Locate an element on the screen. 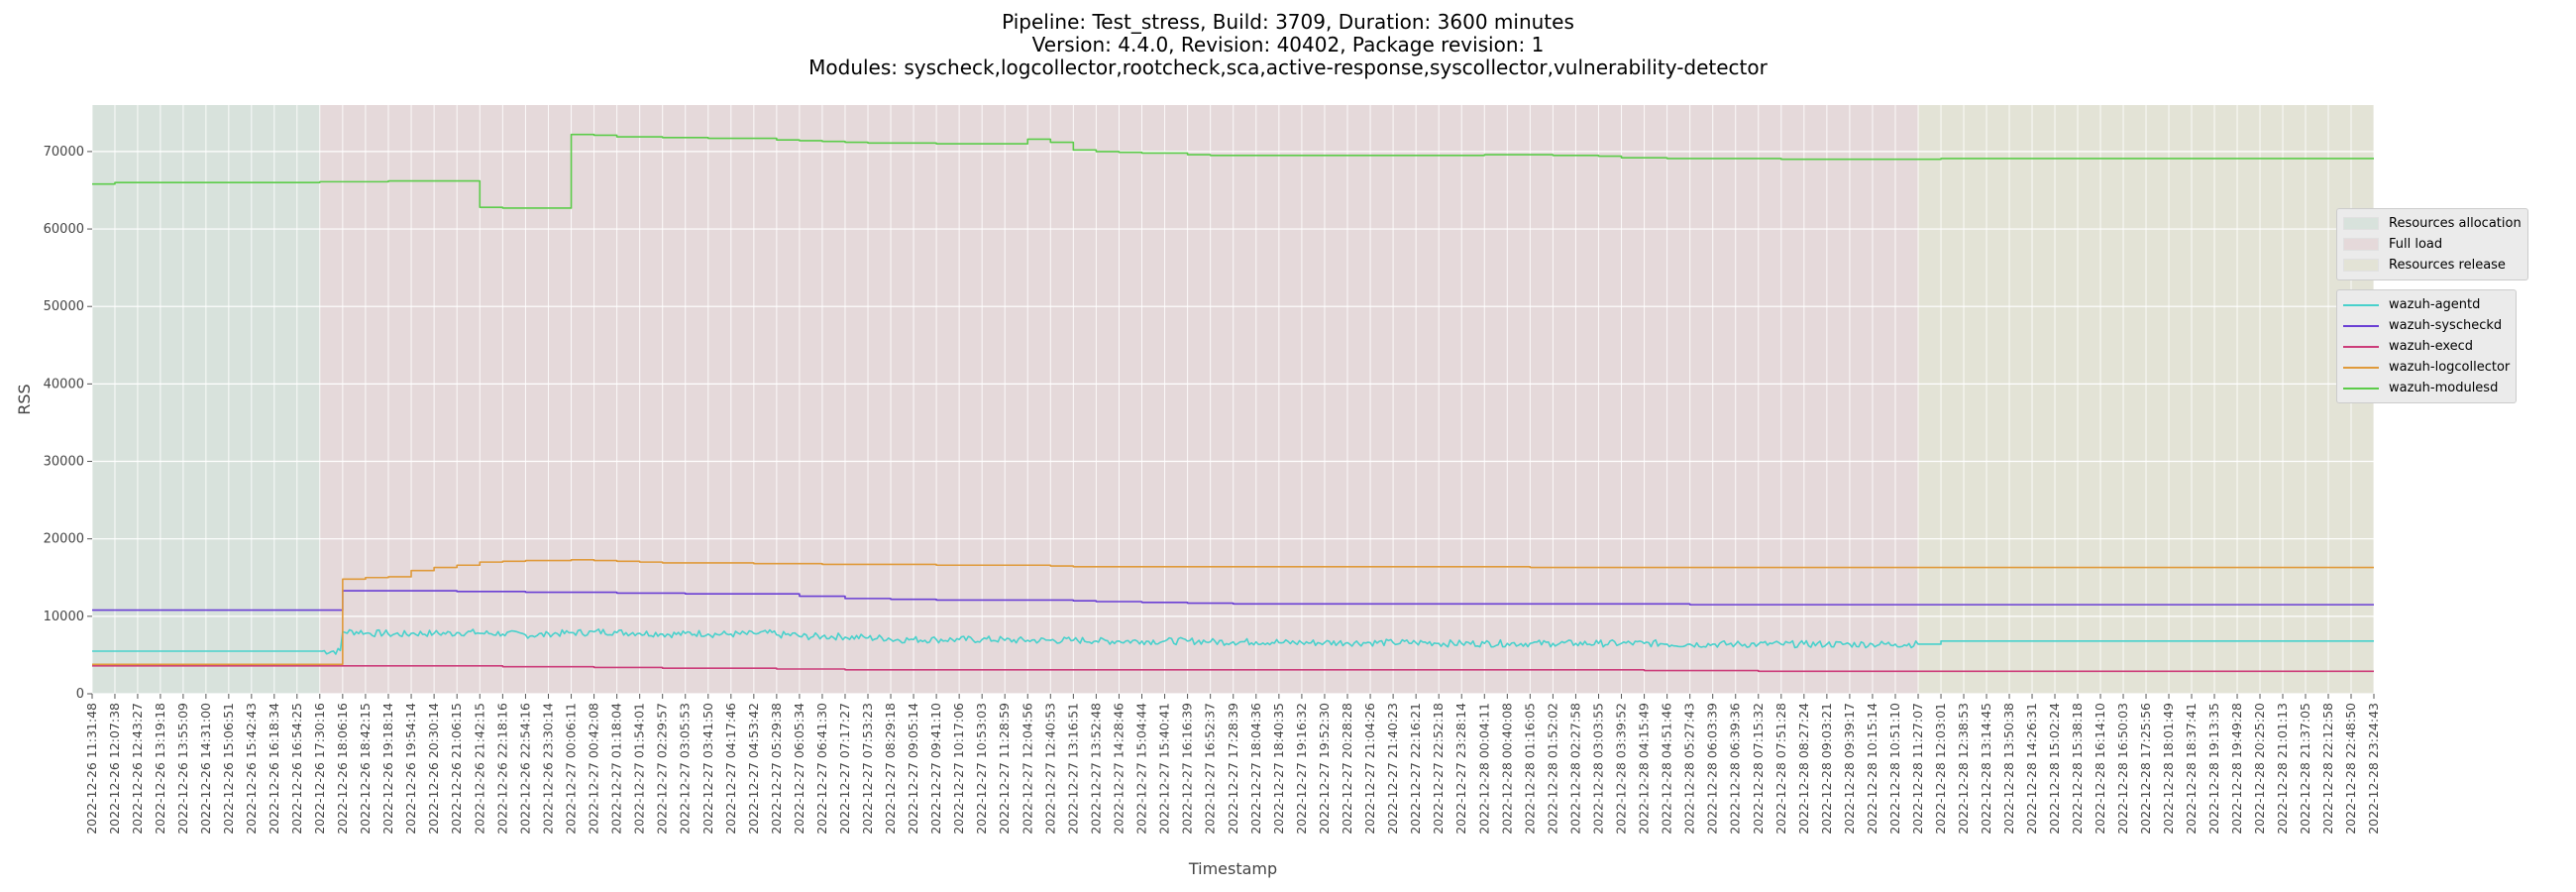 The image size is (2576, 892). x-tick-label: 2022-12-27 12:04:56 is located at coordinates (1027, 769).